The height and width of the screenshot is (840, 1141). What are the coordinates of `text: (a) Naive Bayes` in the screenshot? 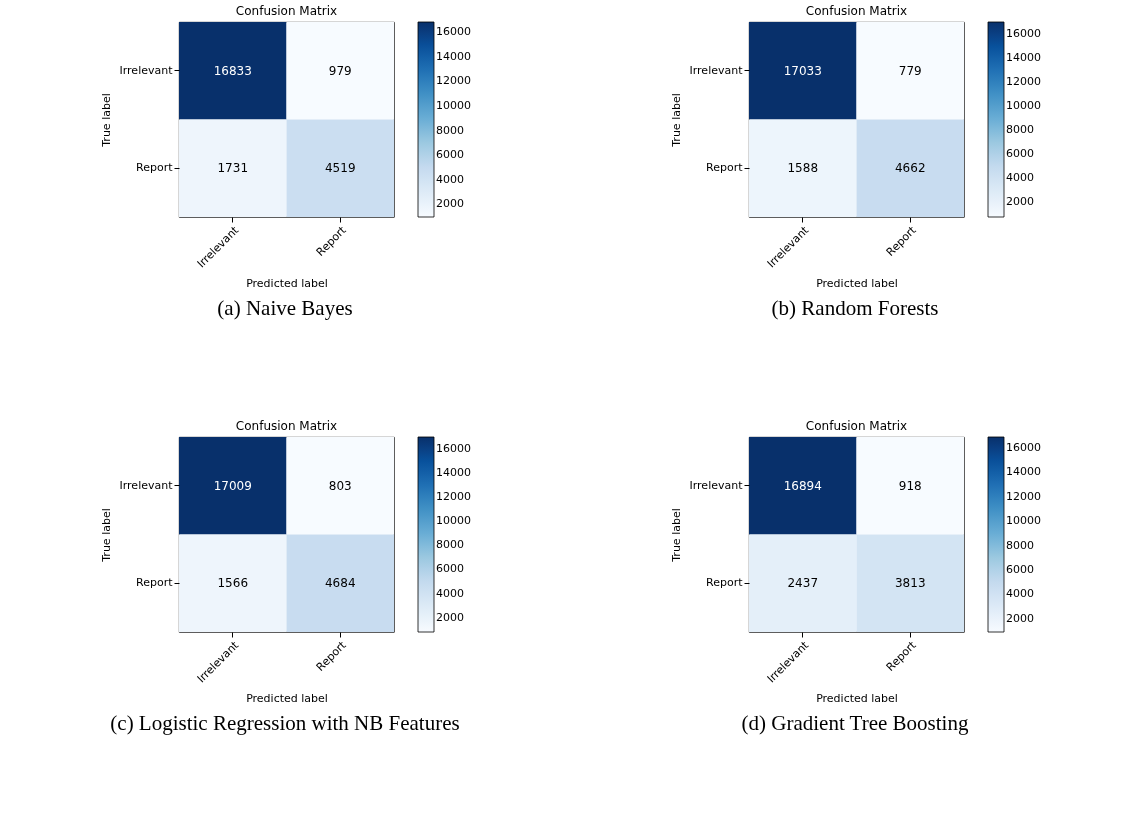 It's located at (285, 308).